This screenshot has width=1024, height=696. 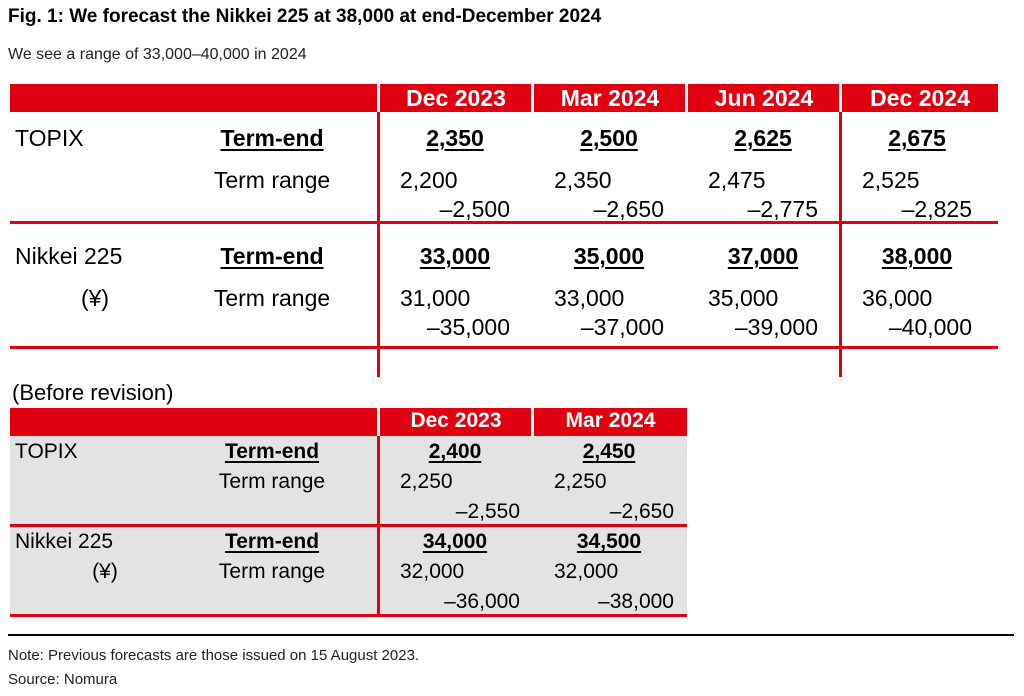 I want to click on range-high-value: –2,500, so click(x=474, y=209).